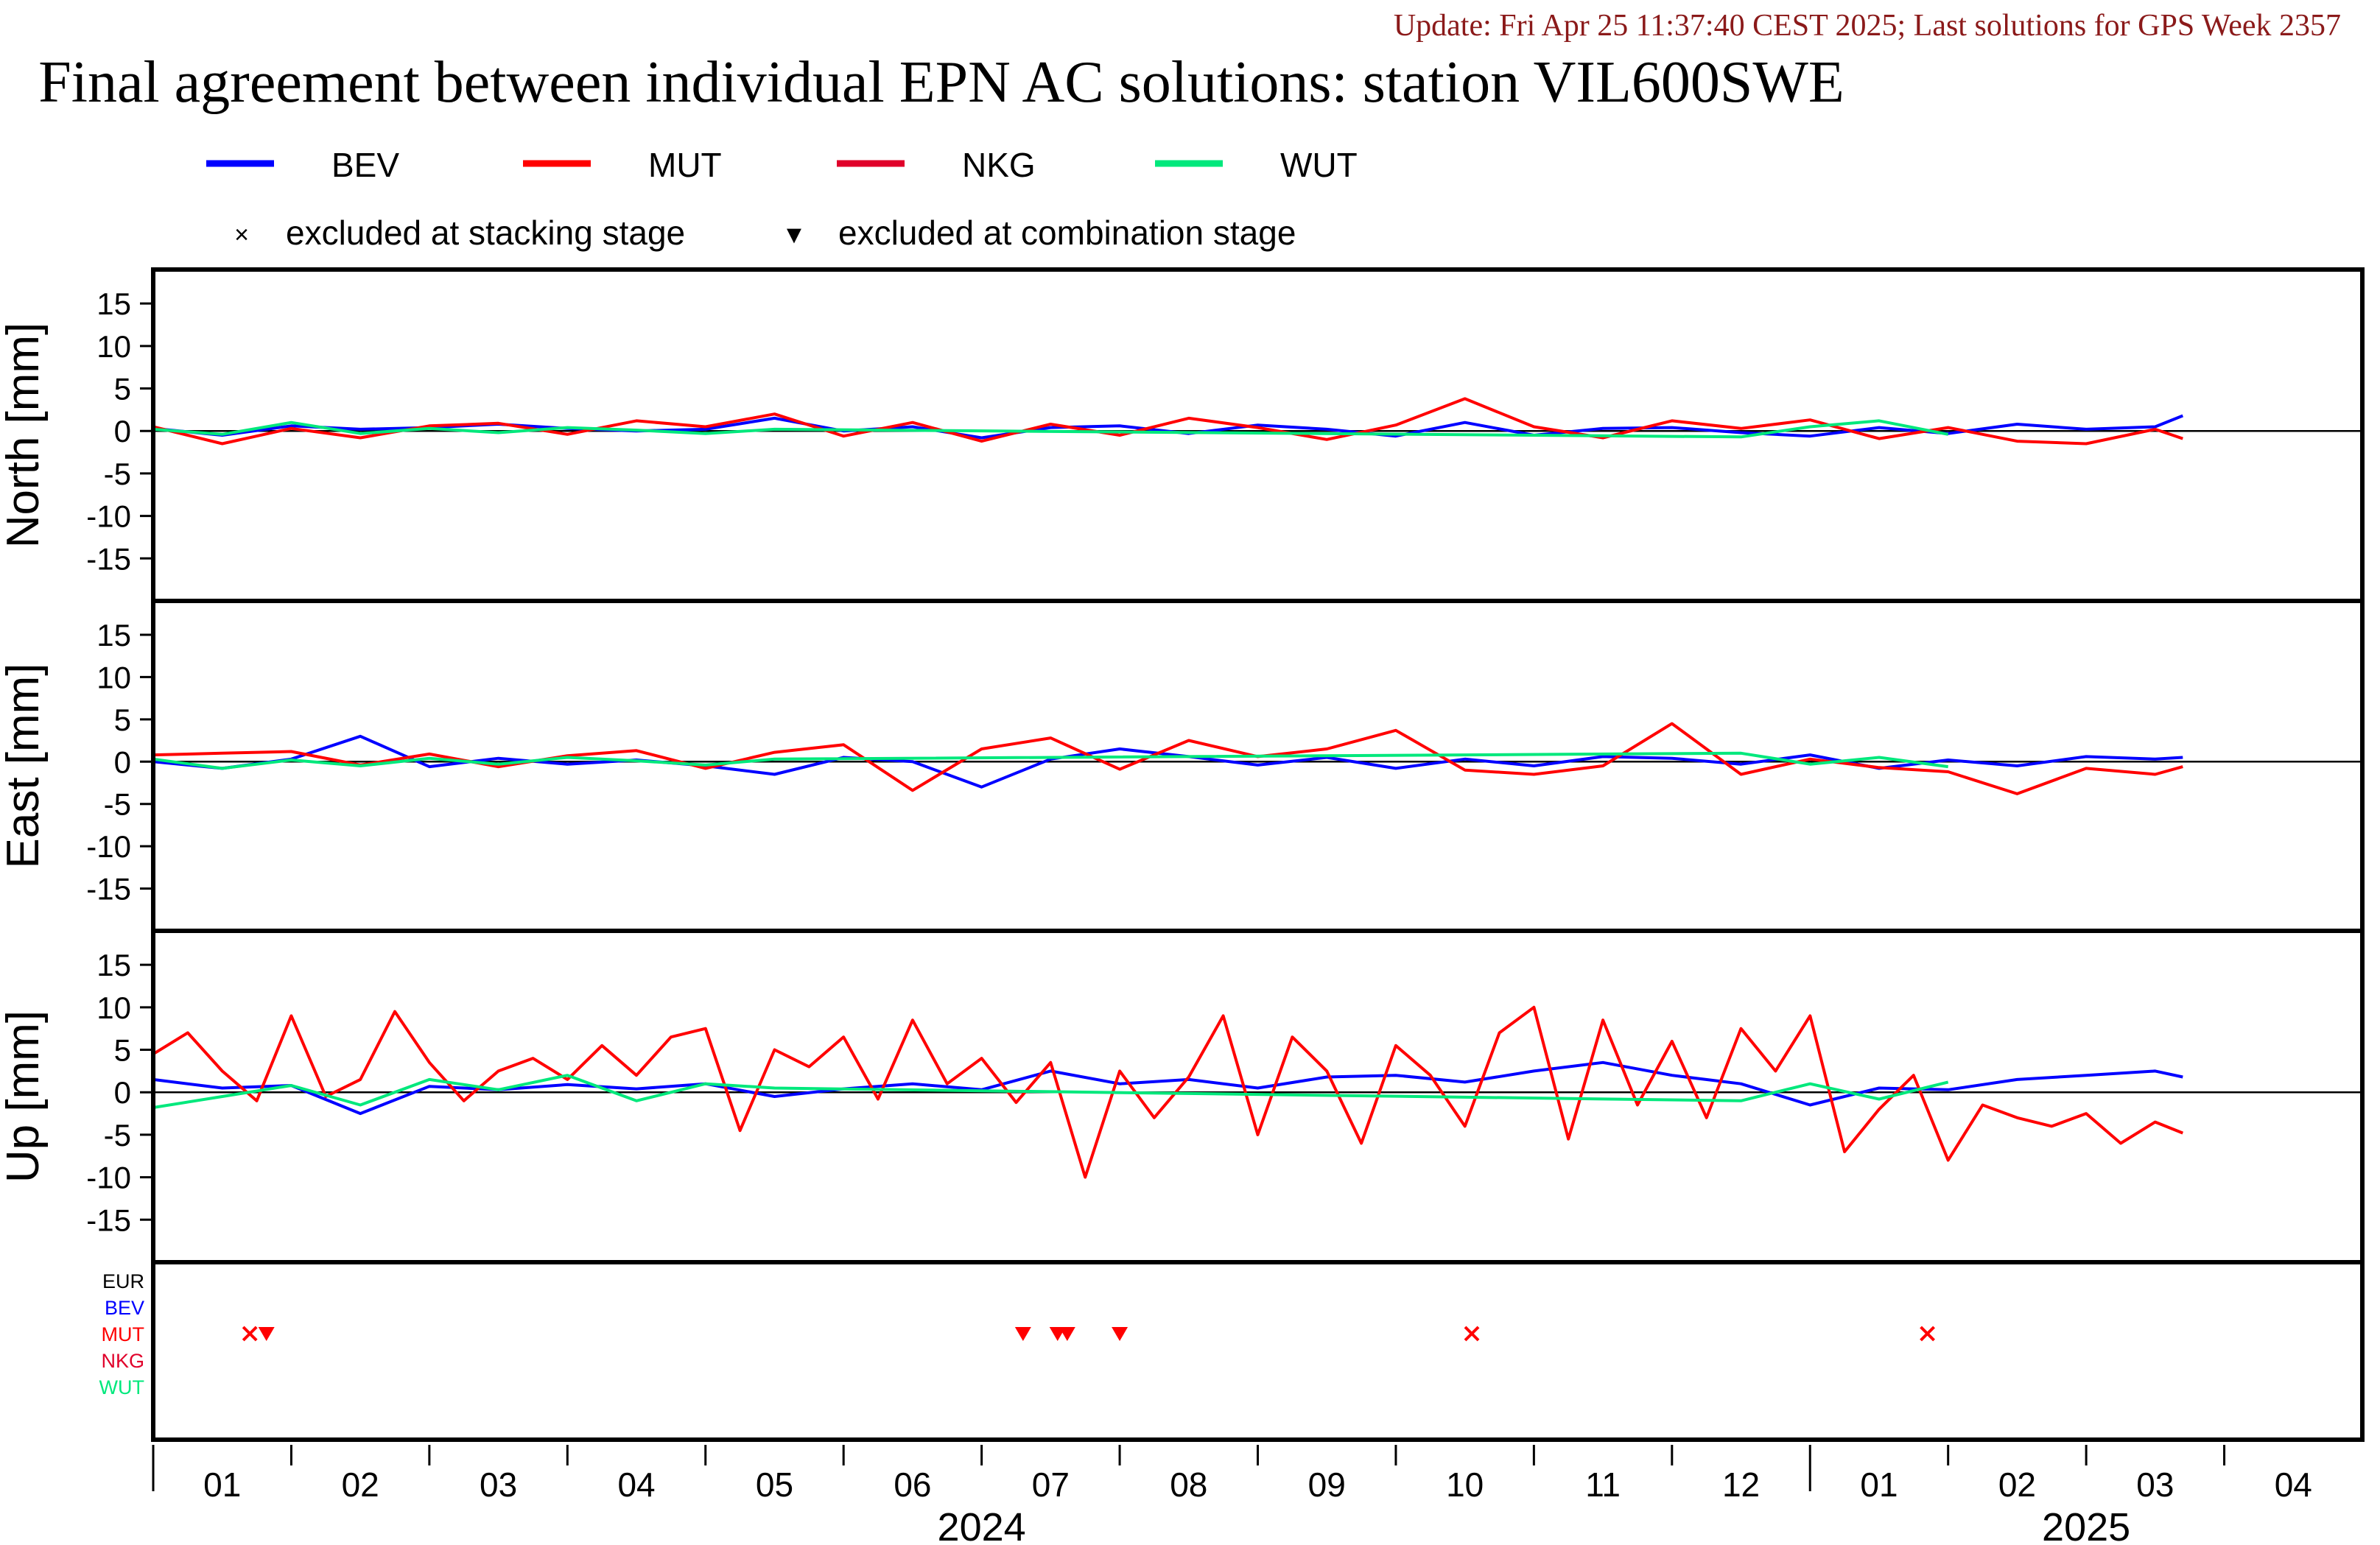 This screenshot has width=2380, height=1545. Describe the element at coordinates (124, 1308) in the screenshot. I see `exclusion-row-label-bev: BEV` at that location.